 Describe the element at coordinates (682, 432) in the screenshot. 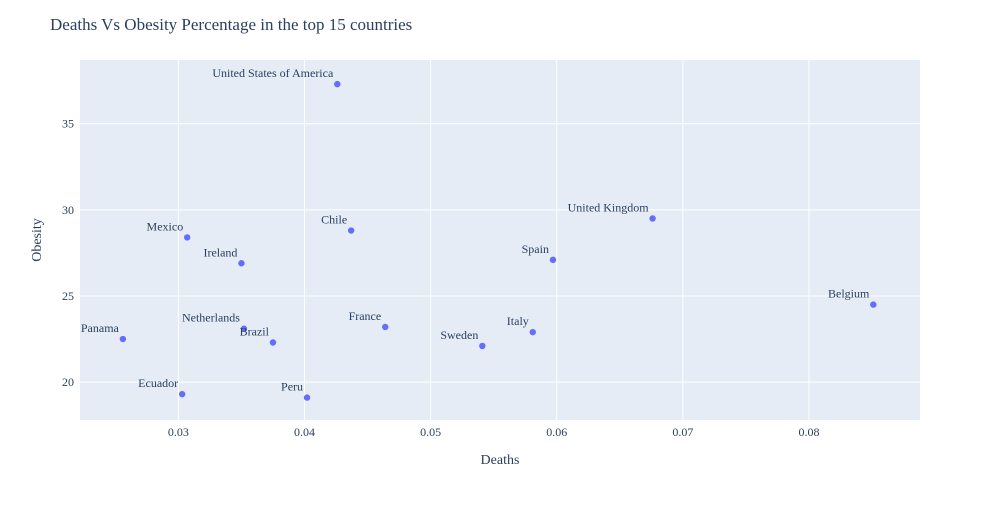

I see `x-tick-label: 0.07` at that location.